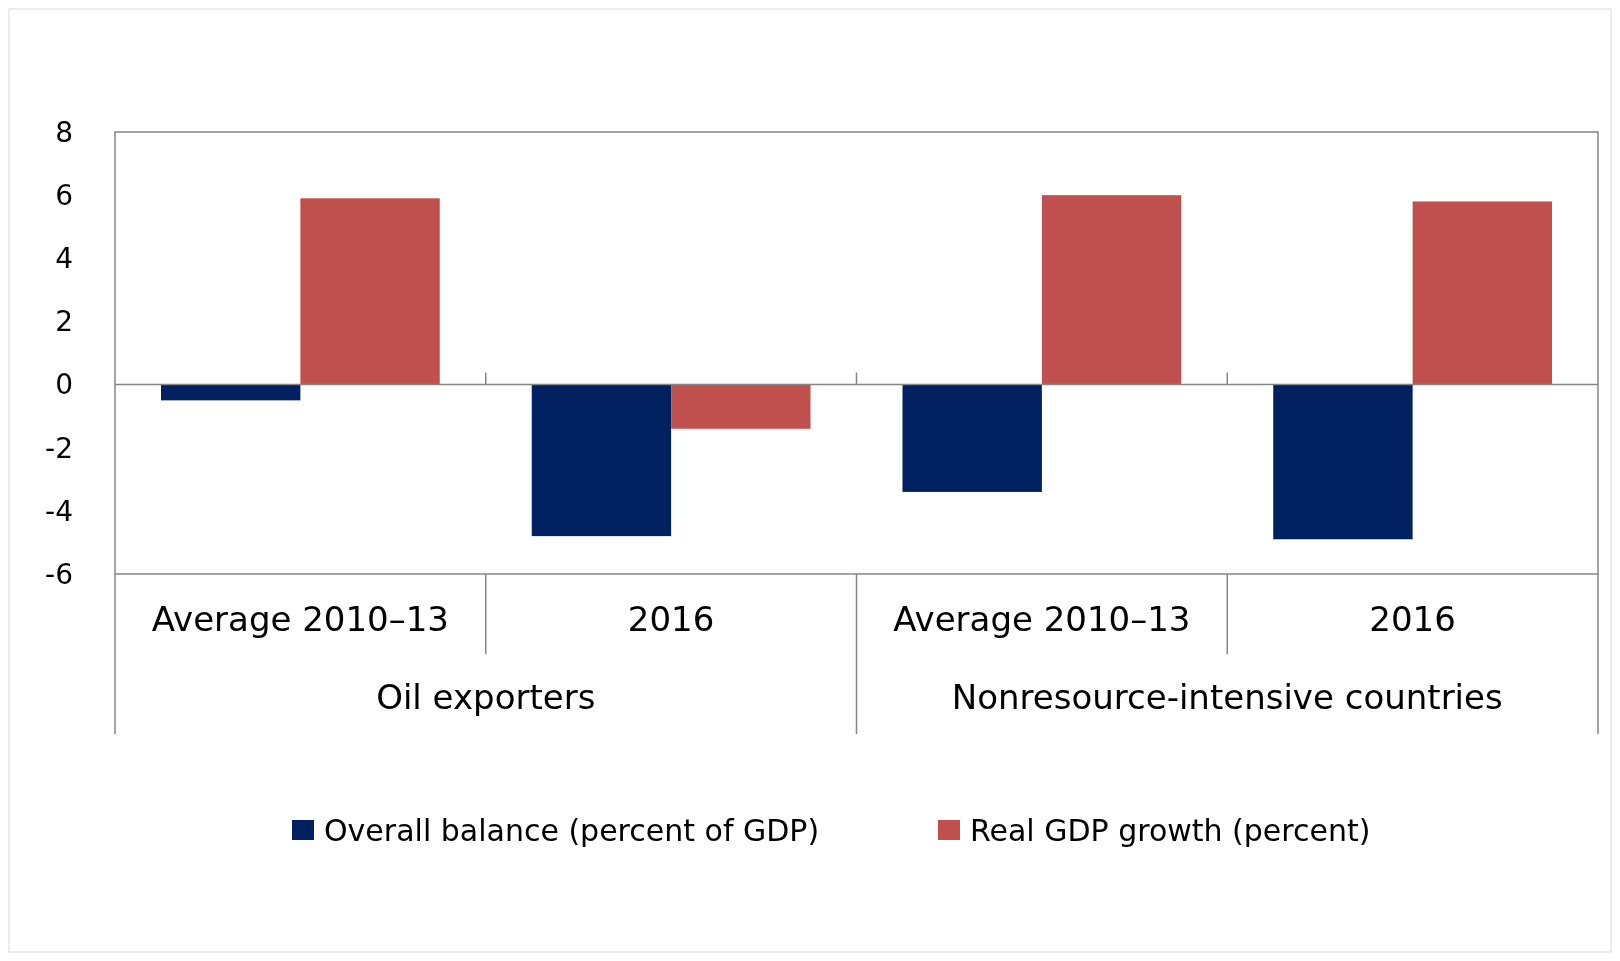 Image resolution: width=1620 pixels, height=961 pixels. I want to click on y-tick-label: -4, so click(59, 511).